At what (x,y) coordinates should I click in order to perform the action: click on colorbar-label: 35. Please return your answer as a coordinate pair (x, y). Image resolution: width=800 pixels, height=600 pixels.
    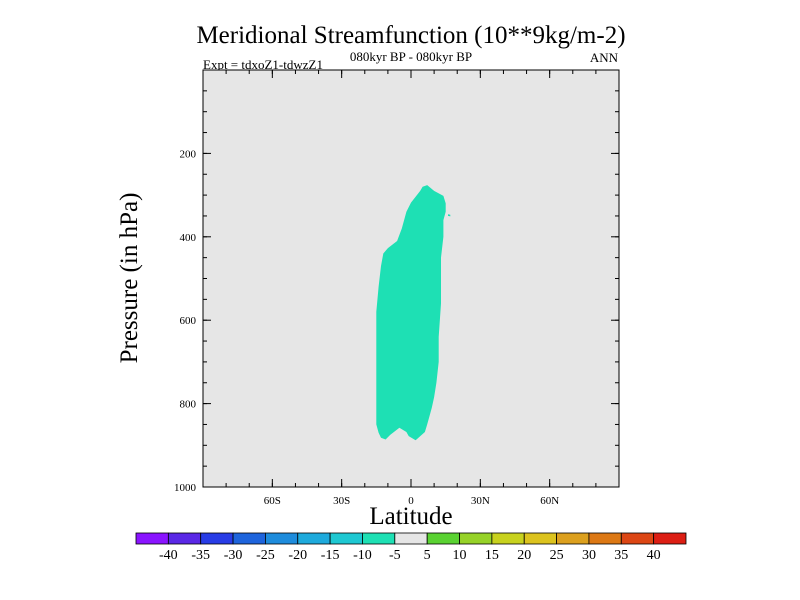
    Looking at the image, I should click on (621, 555).